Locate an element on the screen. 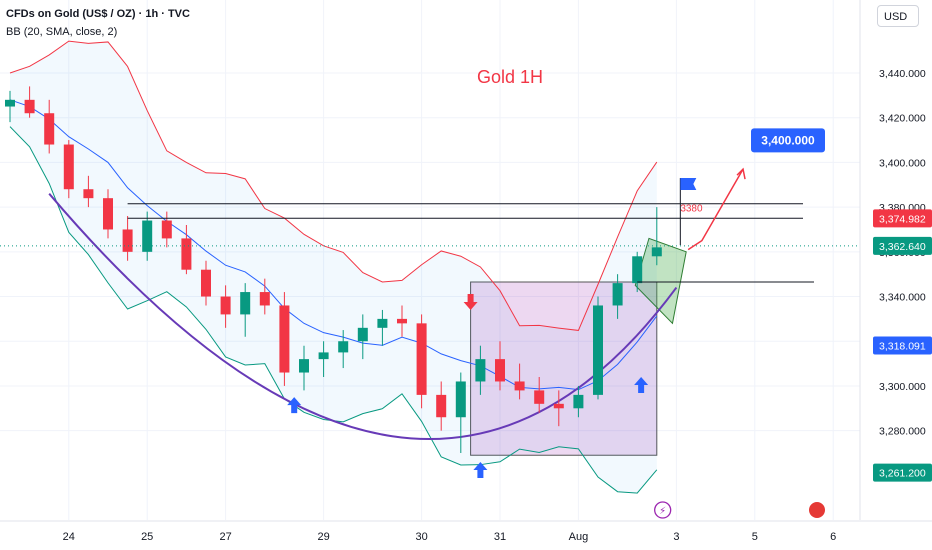 This screenshot has height=550, width=932. price-label: 3,374.982 is located at coordinates (902, 219).